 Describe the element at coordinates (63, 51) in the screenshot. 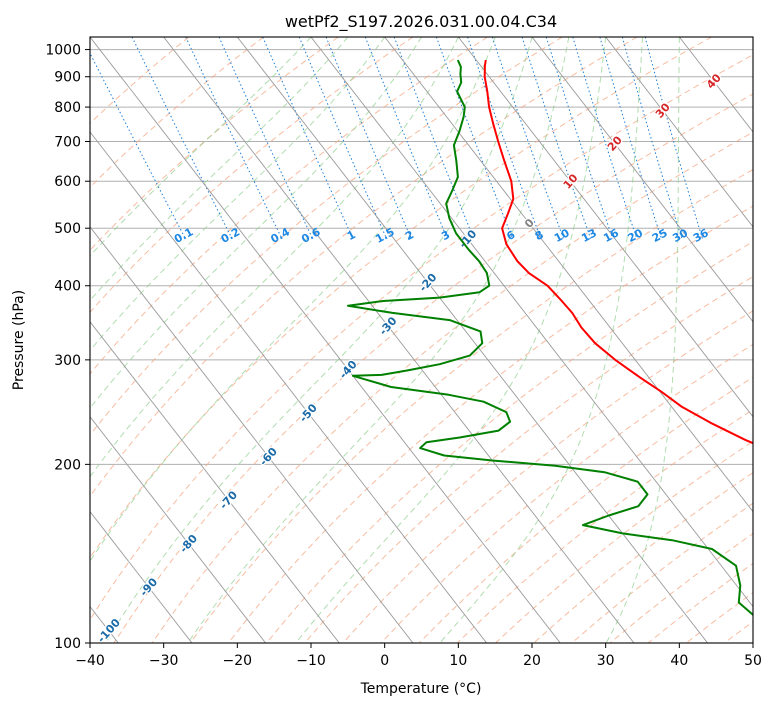

I see `y-tick-label: 1000` at that location.